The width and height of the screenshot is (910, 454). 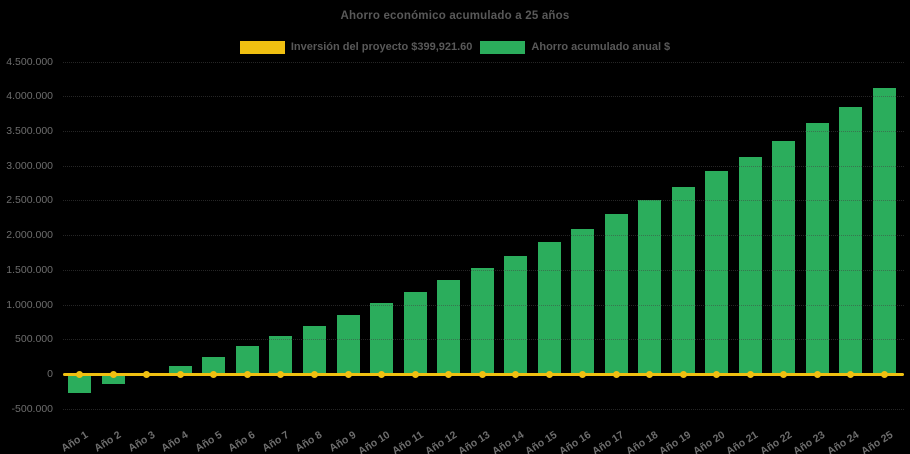 What do you see at coordinates (29, 269) in the screenshot?
I see `y-tick-label: 1.500.000` at bounding box center [29, 269].